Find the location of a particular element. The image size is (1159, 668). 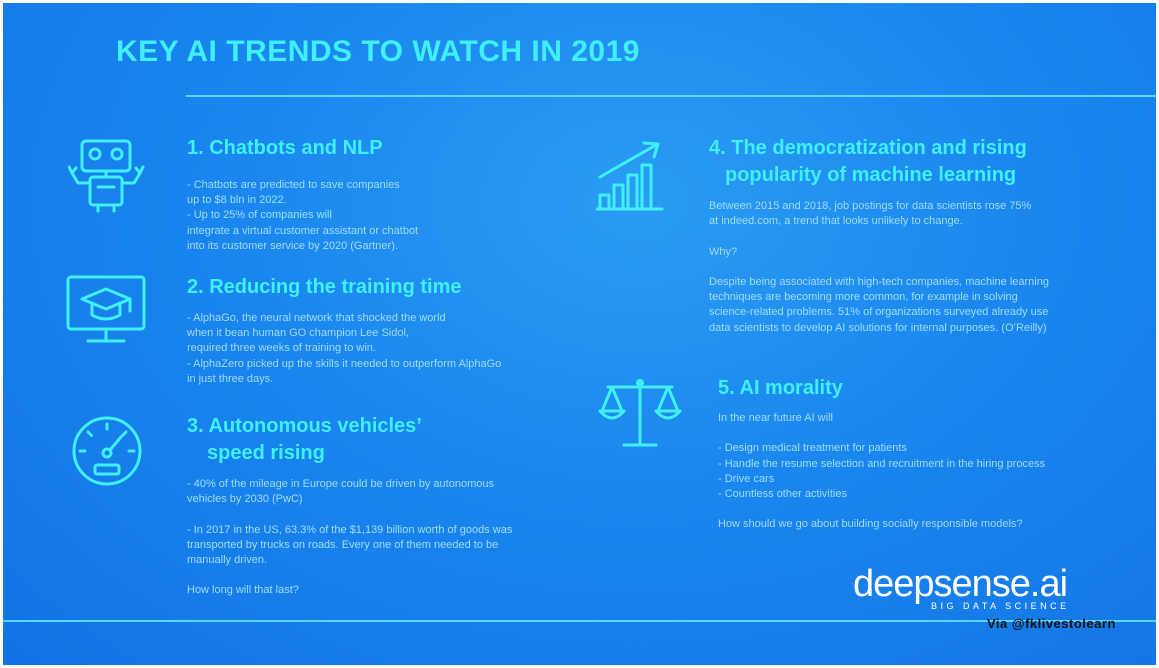

robot-icon is located at coordinates (107, 175).